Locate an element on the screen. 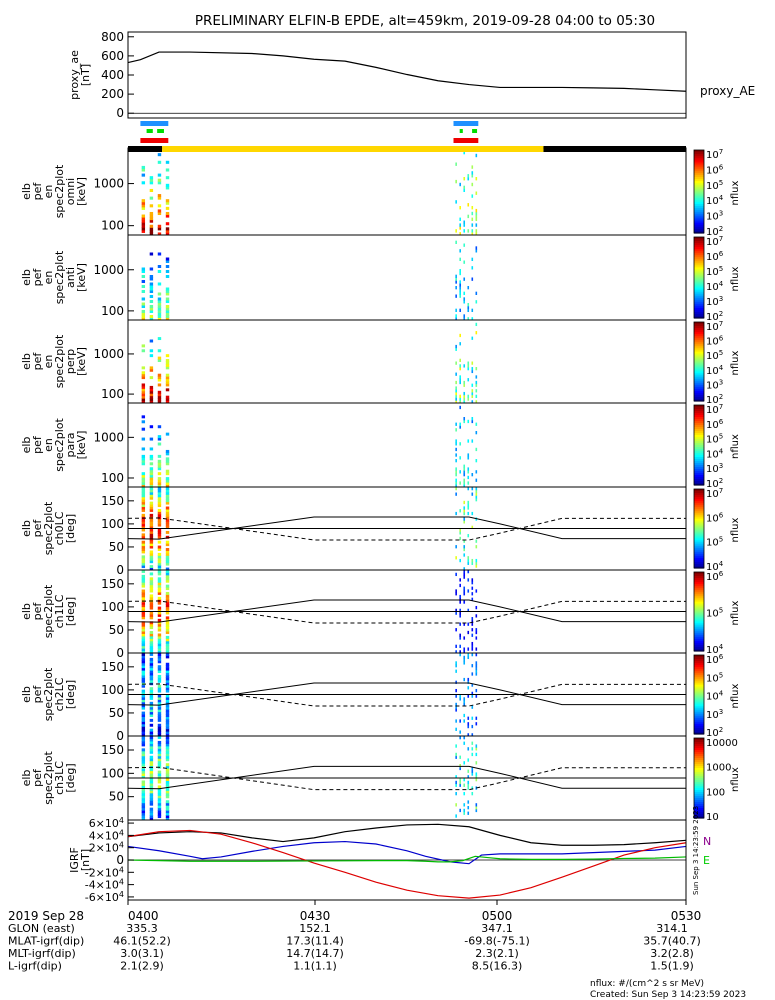 The height and width of the screenshot is (1000, 775). panel-frame is located at coordinates (407, 277).